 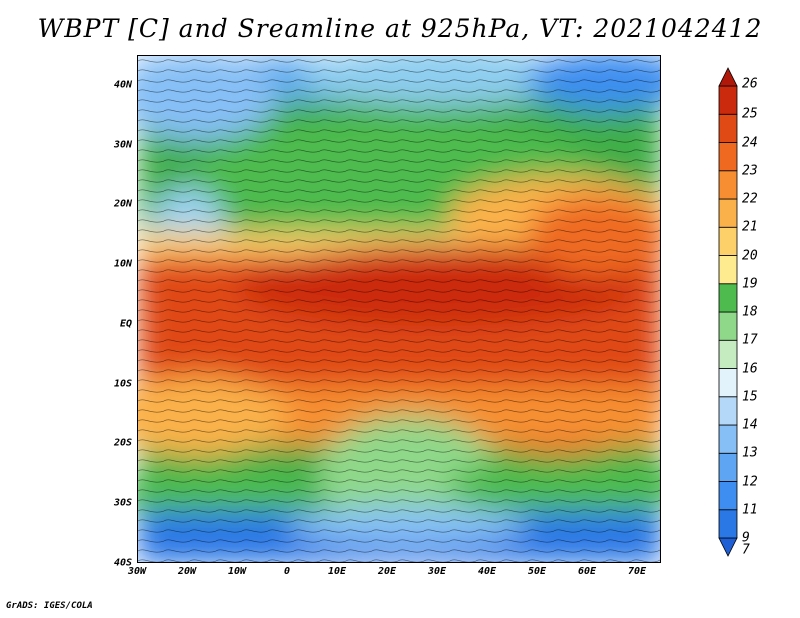 I want to click on colorbar-label: 17, so click(x=750, y=340).